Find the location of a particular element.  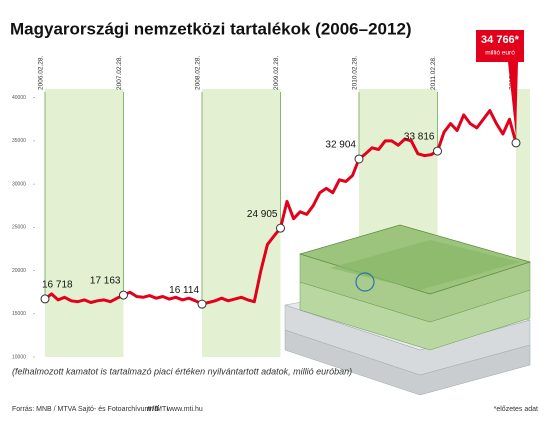

footnote: *előzetes adat is located at coordinates (516, 409).